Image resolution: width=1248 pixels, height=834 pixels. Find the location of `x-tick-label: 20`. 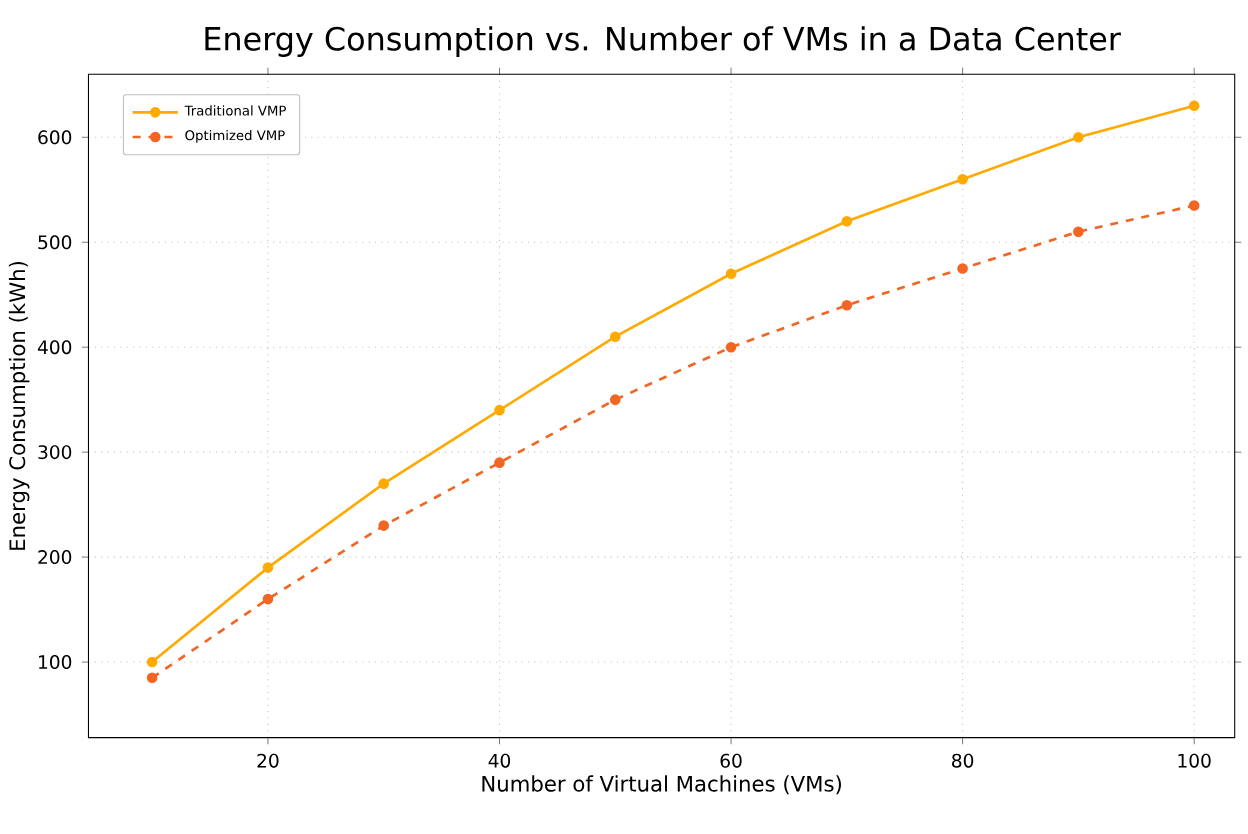

x-tick-label: 20 is located at coordinates (268, 761).